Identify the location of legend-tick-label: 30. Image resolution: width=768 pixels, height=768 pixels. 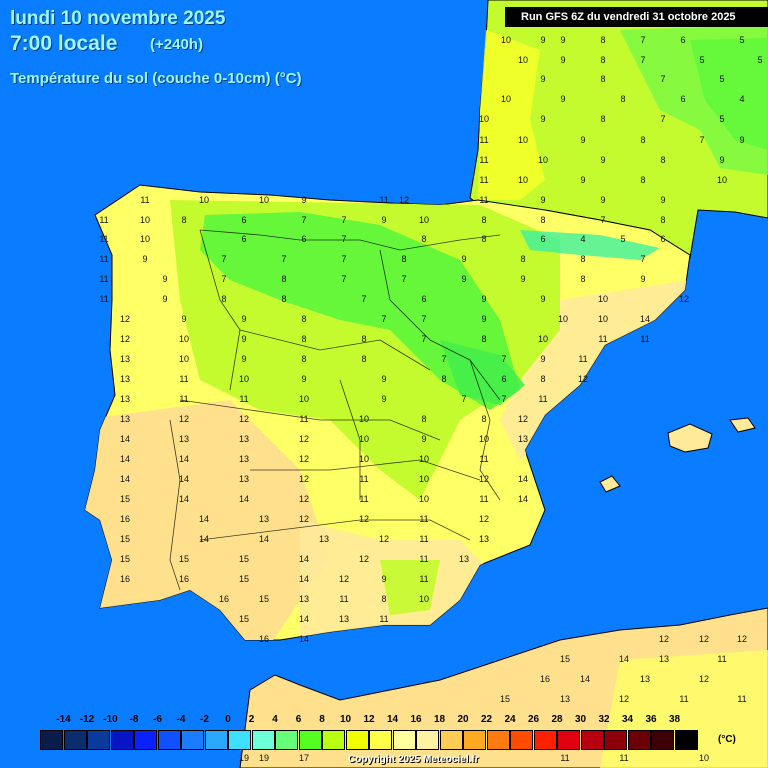
(580, 719).